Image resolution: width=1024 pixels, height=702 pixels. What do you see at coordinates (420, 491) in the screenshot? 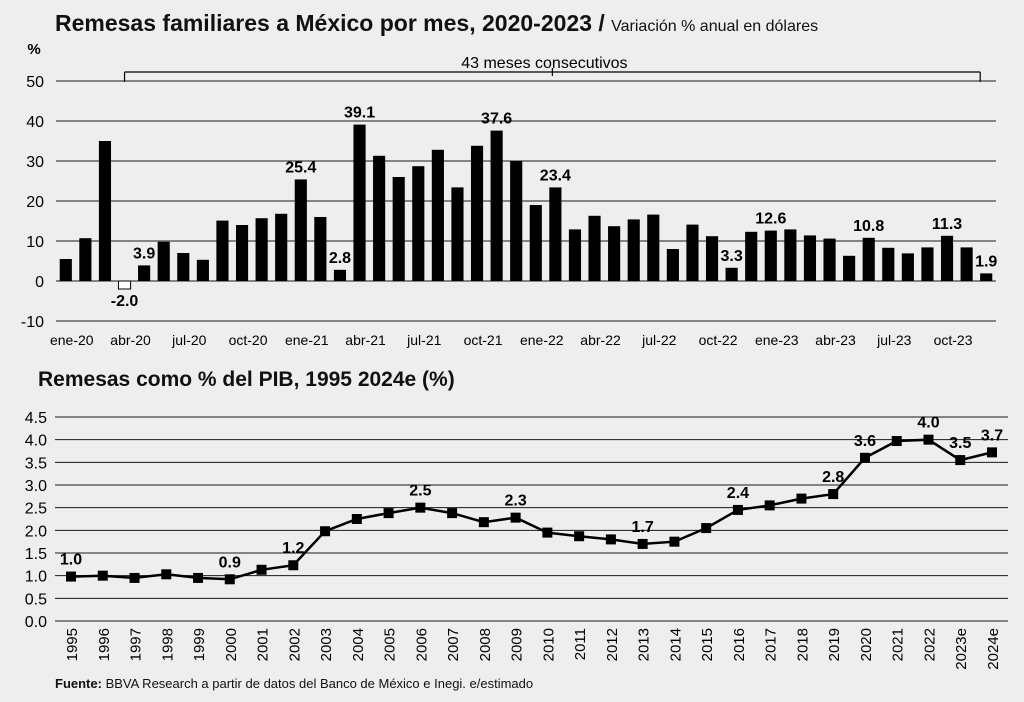
I see `line-data-label: 2.5` at bounding box center [420, 491].